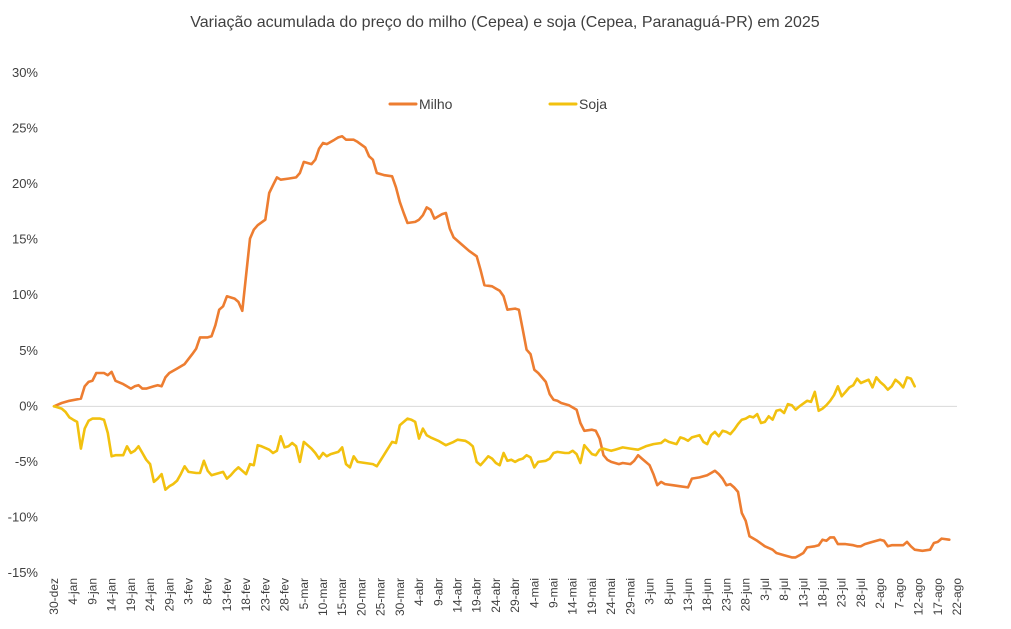 The width and height of the screenshot is (1011, 629). What do you see at coordinates (669, 591) in the screenshot?
I see `x-tick-label: 8-jun` at bounding box center [669, 591].